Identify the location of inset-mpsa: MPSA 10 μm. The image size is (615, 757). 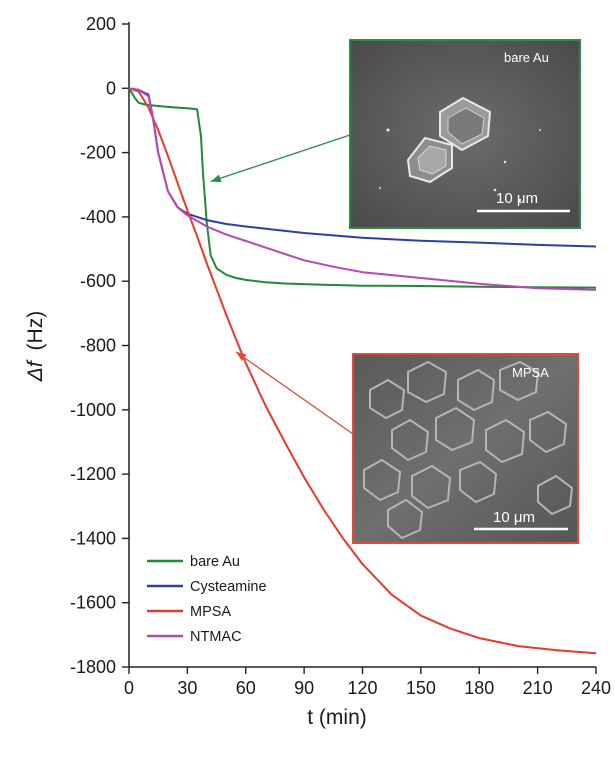
(465, 448).